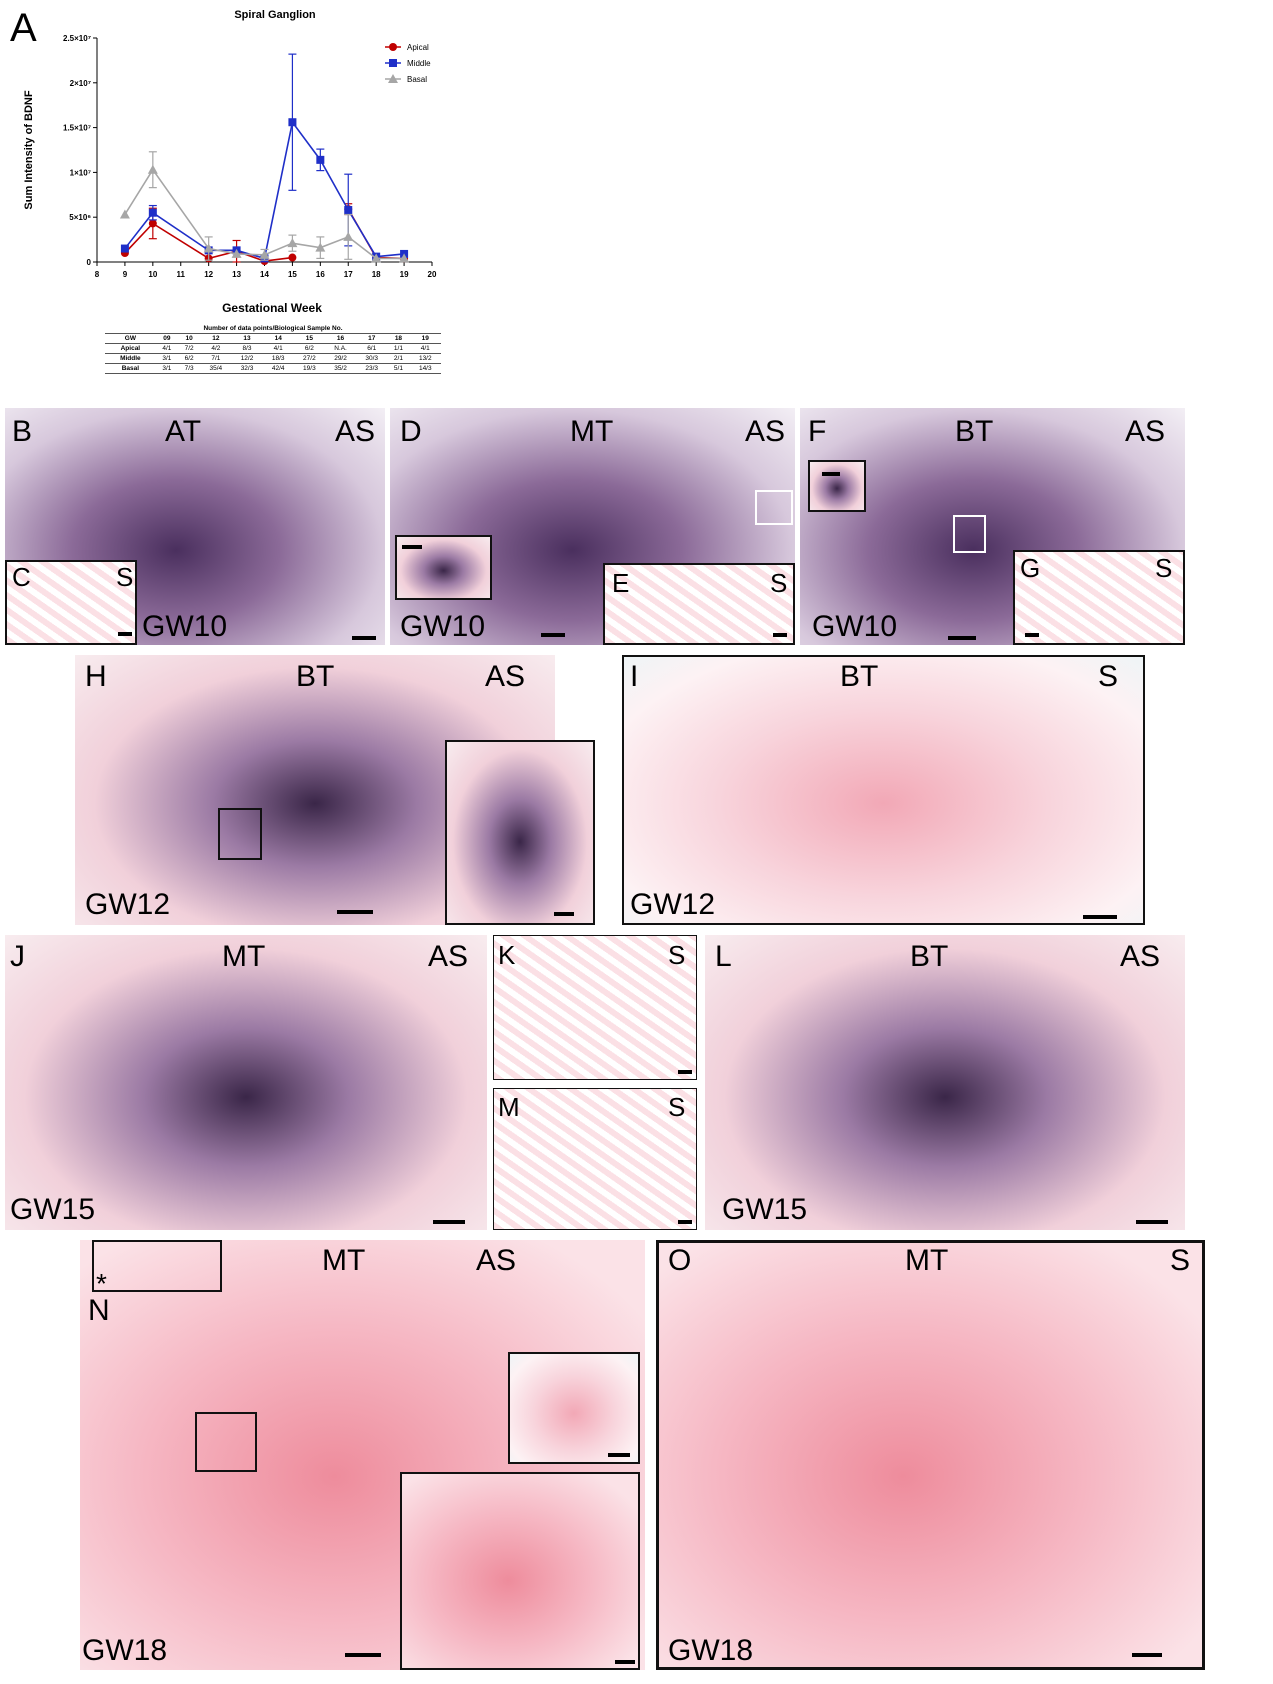 This screenshot has width=1273, height=1684. What do you see at coordinates (278, 338) in the screenshot?
I see `table-cell: 14` at bounding box center [278, 338].